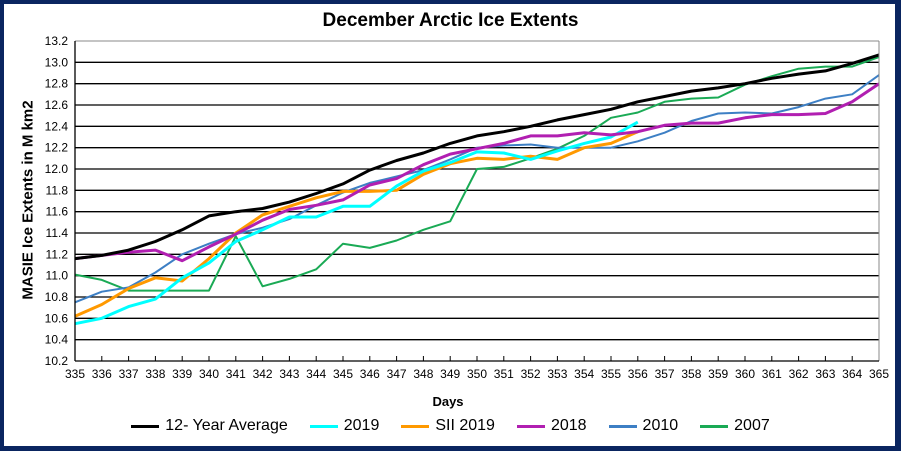 The height and width of the screenshot is (451, 901). Describe the element at coordinates (57, 84) in the screenshot. I see `y-tick-label: 12.8` at that location.